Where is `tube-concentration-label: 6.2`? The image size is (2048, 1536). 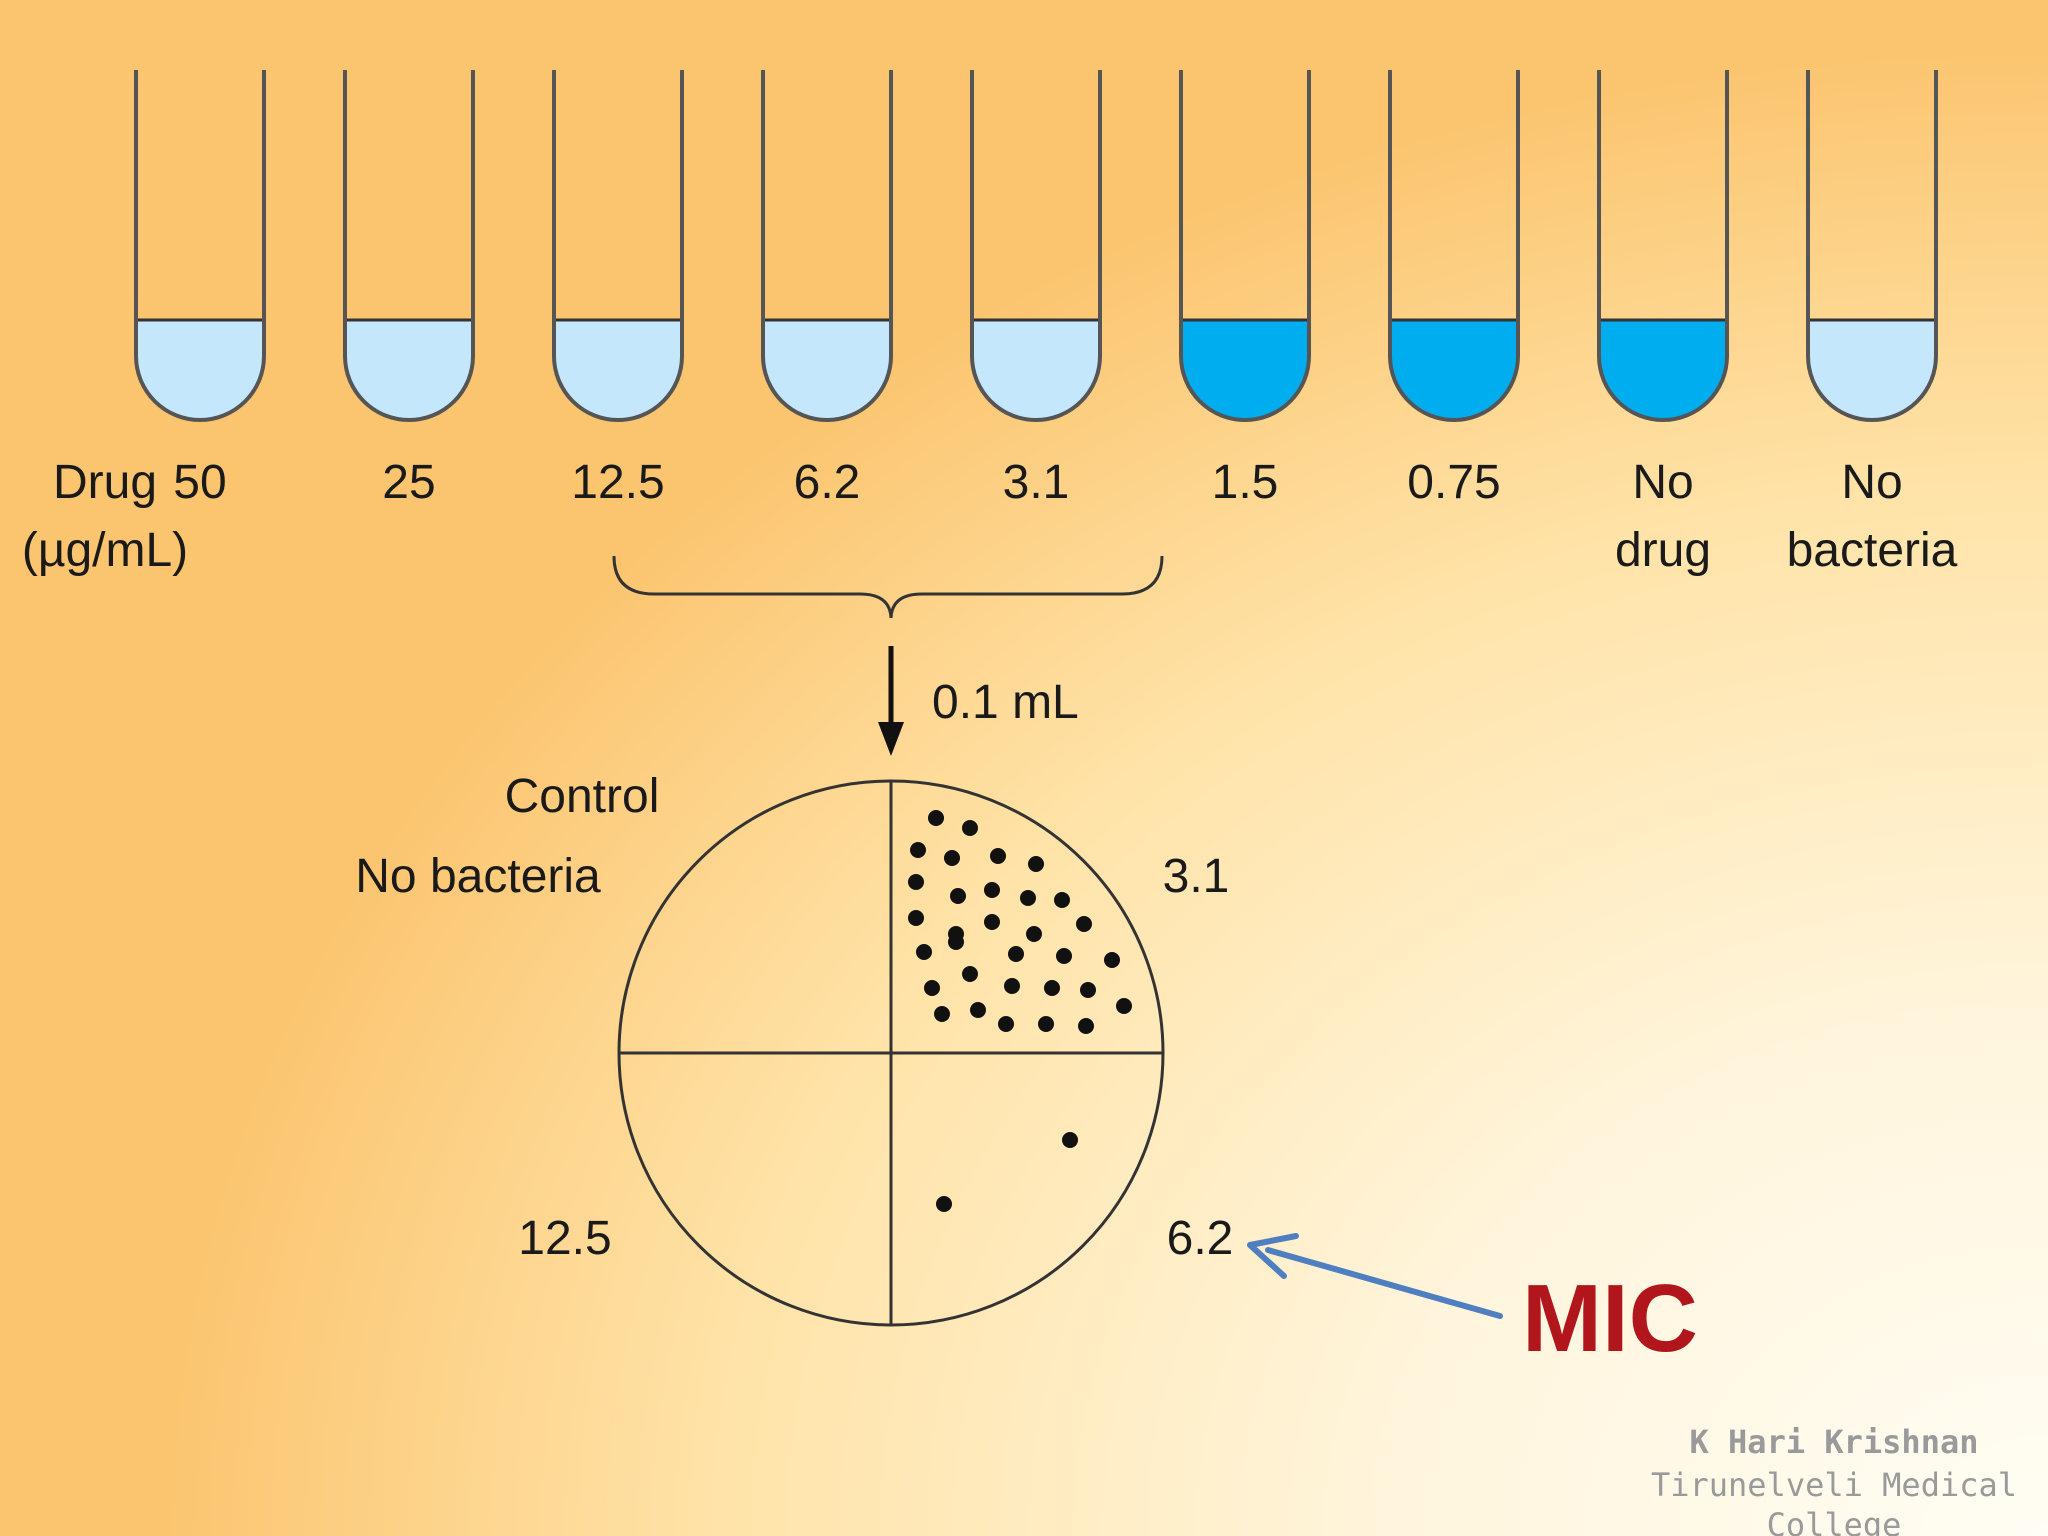 tube-concentration-label: 6.2 is located at coordinates (827, 482).